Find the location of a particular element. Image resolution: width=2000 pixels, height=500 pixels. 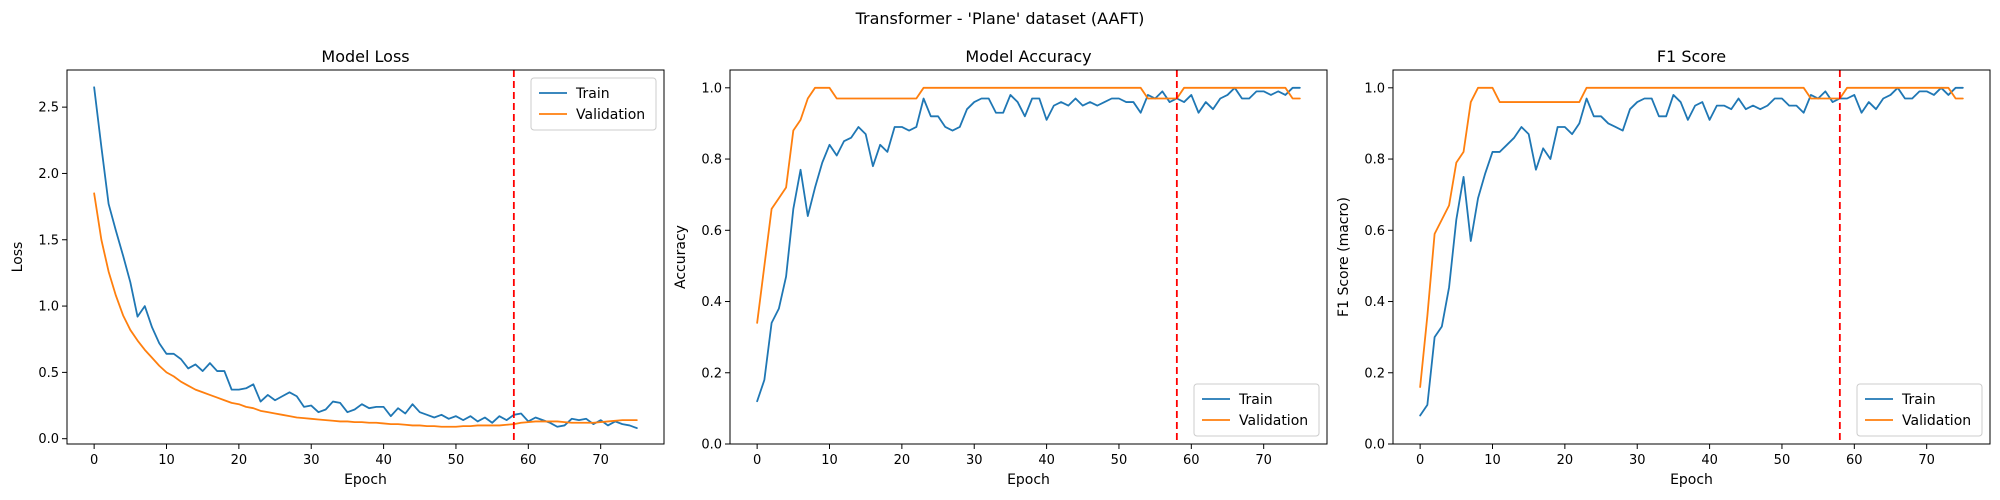

chart-title: F1 Score is located at coordinates (1691, 56).